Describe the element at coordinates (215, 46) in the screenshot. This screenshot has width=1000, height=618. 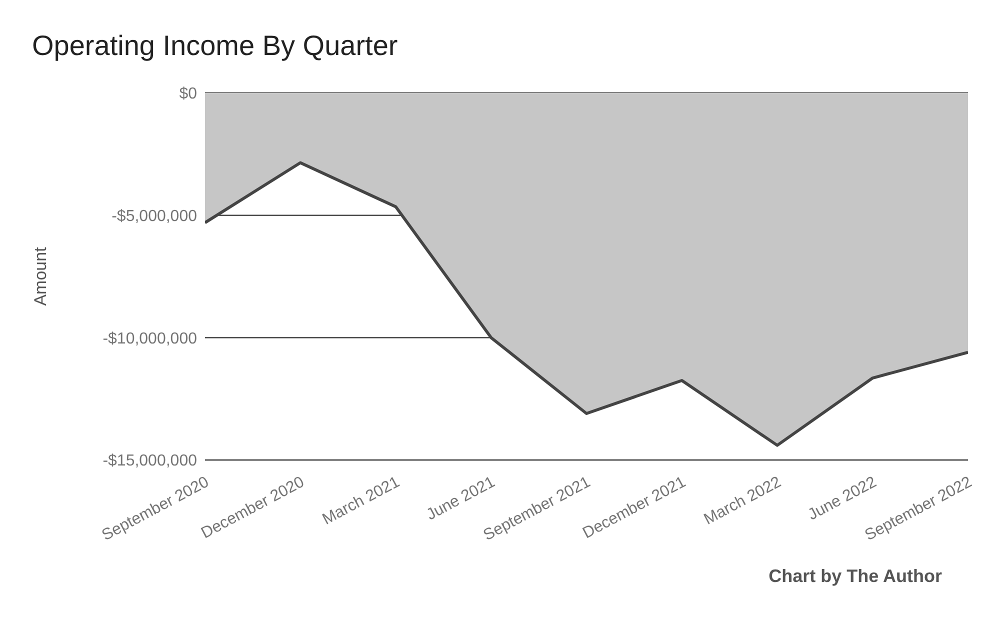
I see `chart-title: Operating Income By Quarter` at that location.